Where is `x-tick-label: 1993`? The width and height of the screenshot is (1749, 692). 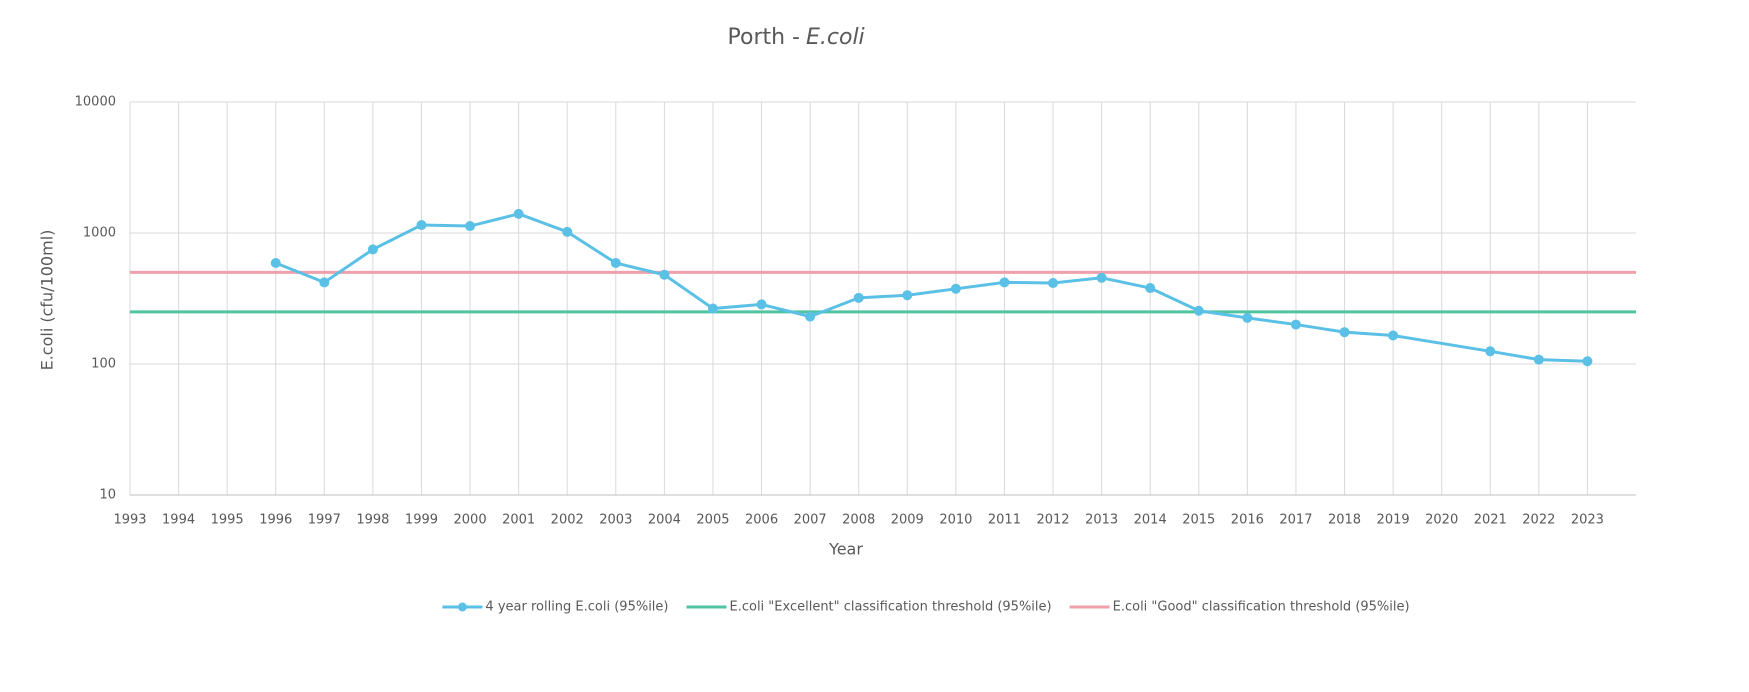
x-tick-label: 1993 is located at coordinates (129, 520).